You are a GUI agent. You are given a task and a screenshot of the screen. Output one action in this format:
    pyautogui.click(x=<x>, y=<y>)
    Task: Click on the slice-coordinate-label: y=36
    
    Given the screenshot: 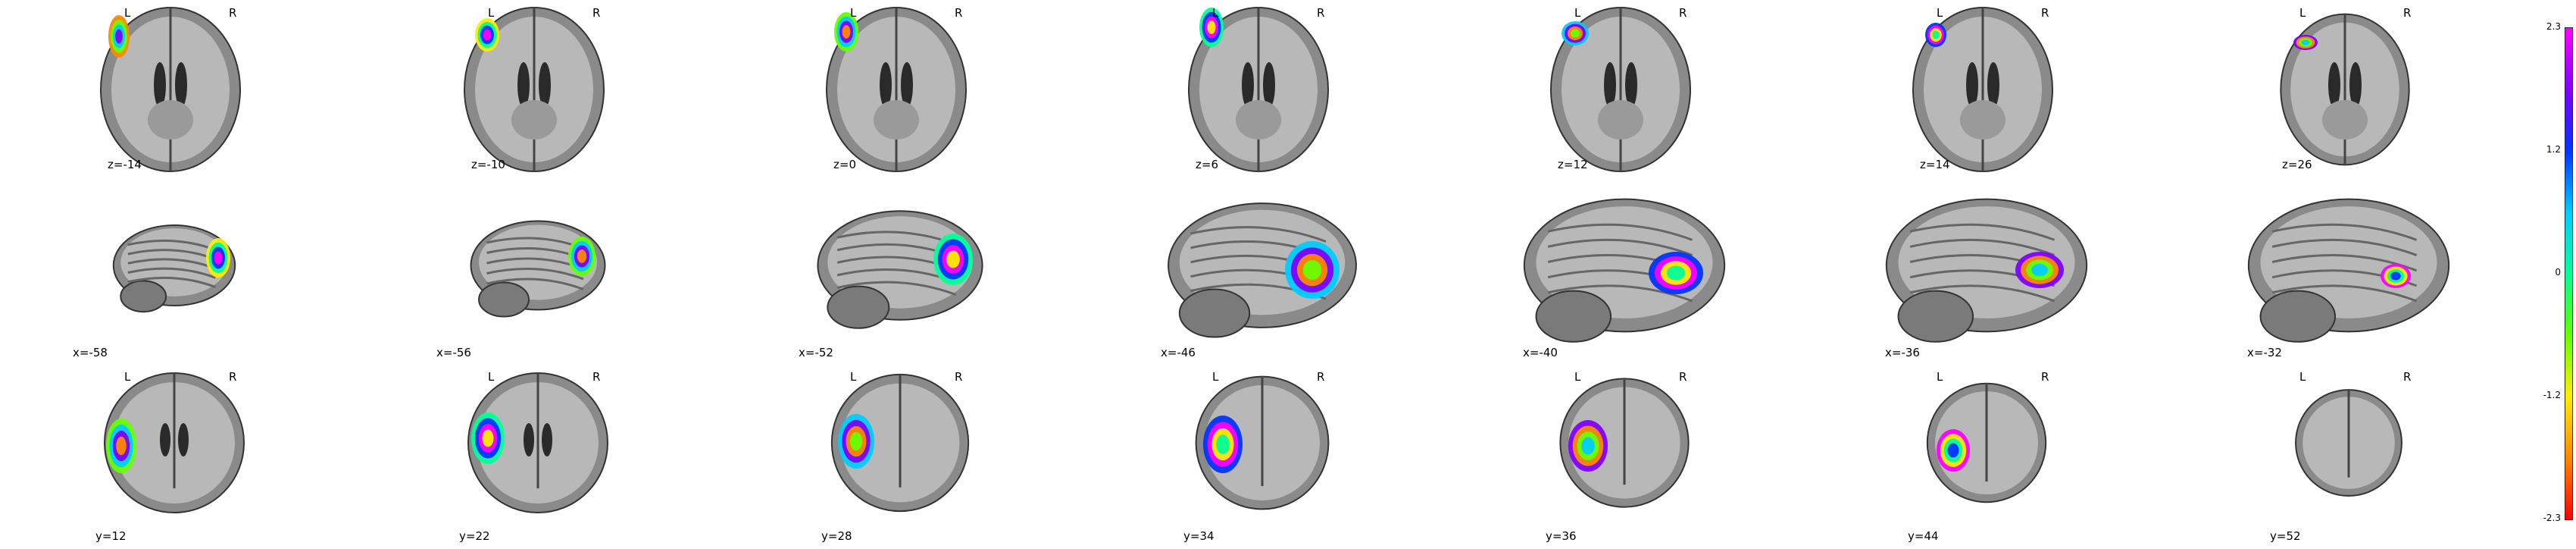 What is the action you would take?
    pyautogui.click(x=1561, y=536)
    